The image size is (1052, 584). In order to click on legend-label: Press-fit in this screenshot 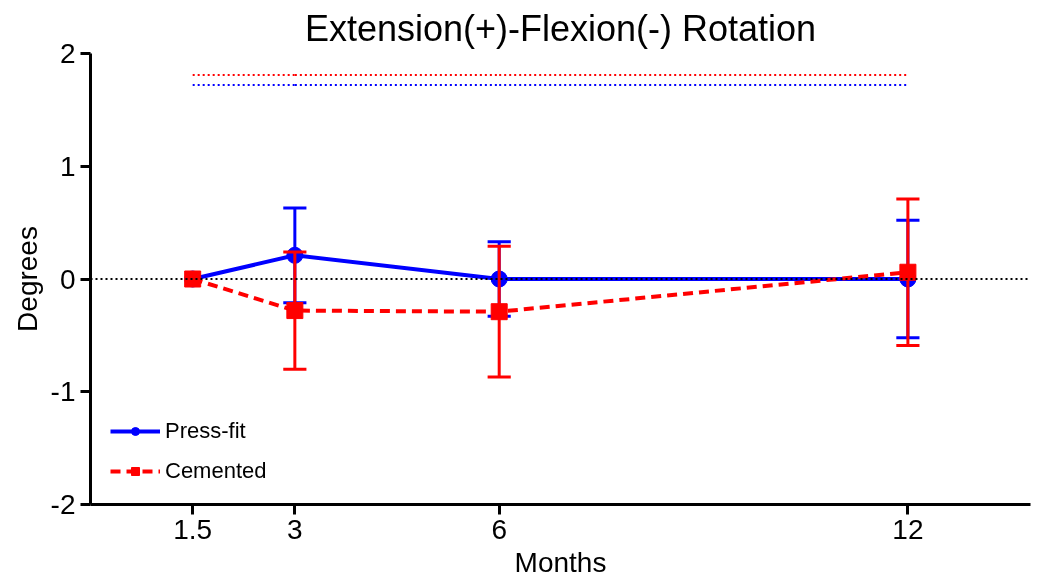, I will do `click(205, 431)`.